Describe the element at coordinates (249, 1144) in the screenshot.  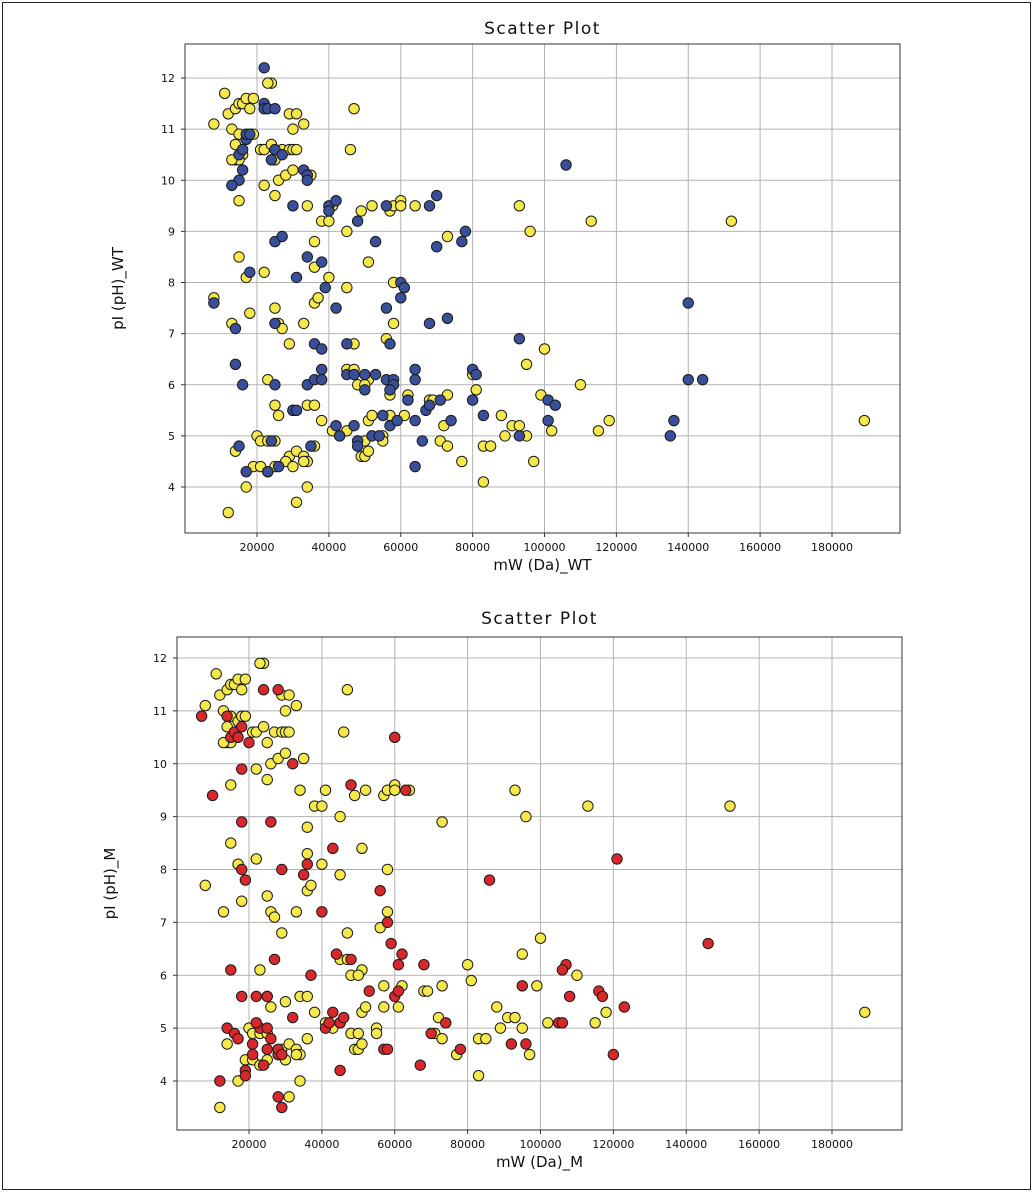
I see `x-tick-label-1-0: 20000` at that location.